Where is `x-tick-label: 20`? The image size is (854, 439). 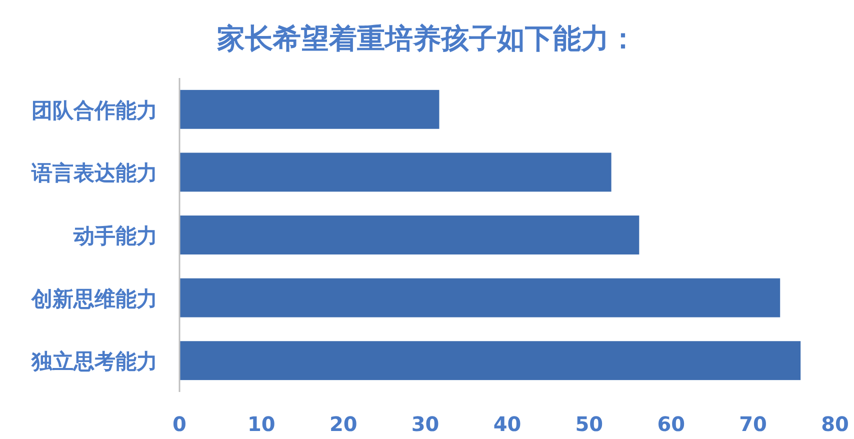 x-tick-label: 20 is located at coordinates (343, 424).